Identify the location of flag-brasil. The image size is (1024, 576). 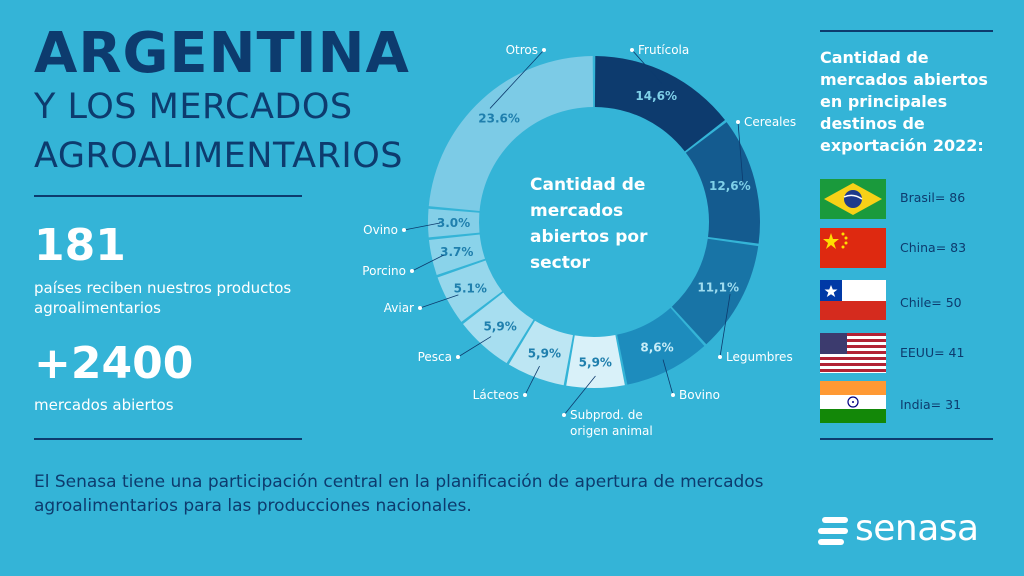
(853, 199).